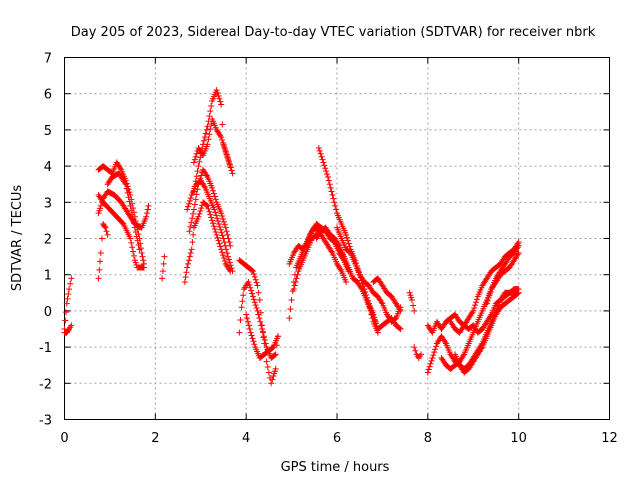 The width and height of the screenshot is (640, 480). I want to click on y-tick-label: 6, so click(48, 95).